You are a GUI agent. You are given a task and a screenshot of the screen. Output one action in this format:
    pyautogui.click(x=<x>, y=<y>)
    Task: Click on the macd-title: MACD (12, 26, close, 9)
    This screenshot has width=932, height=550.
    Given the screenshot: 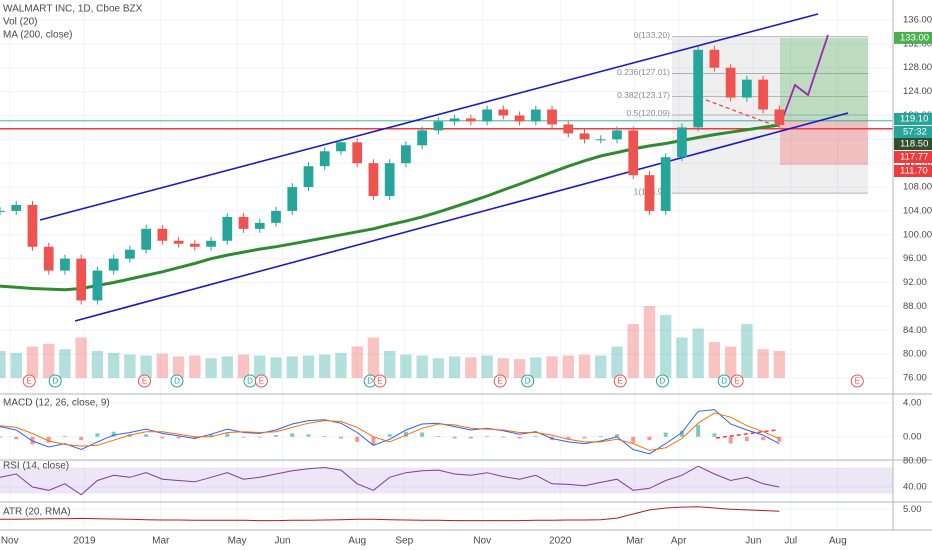 What is the action you would take?
    pyautogui.click(x=56, y=403)
    